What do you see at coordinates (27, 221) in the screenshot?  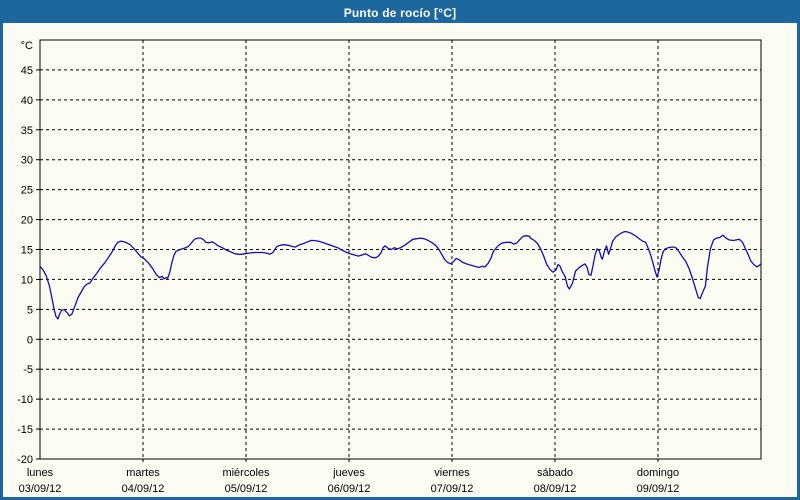 I see `y-tick-label: 20` at bounding box center [27, 221].